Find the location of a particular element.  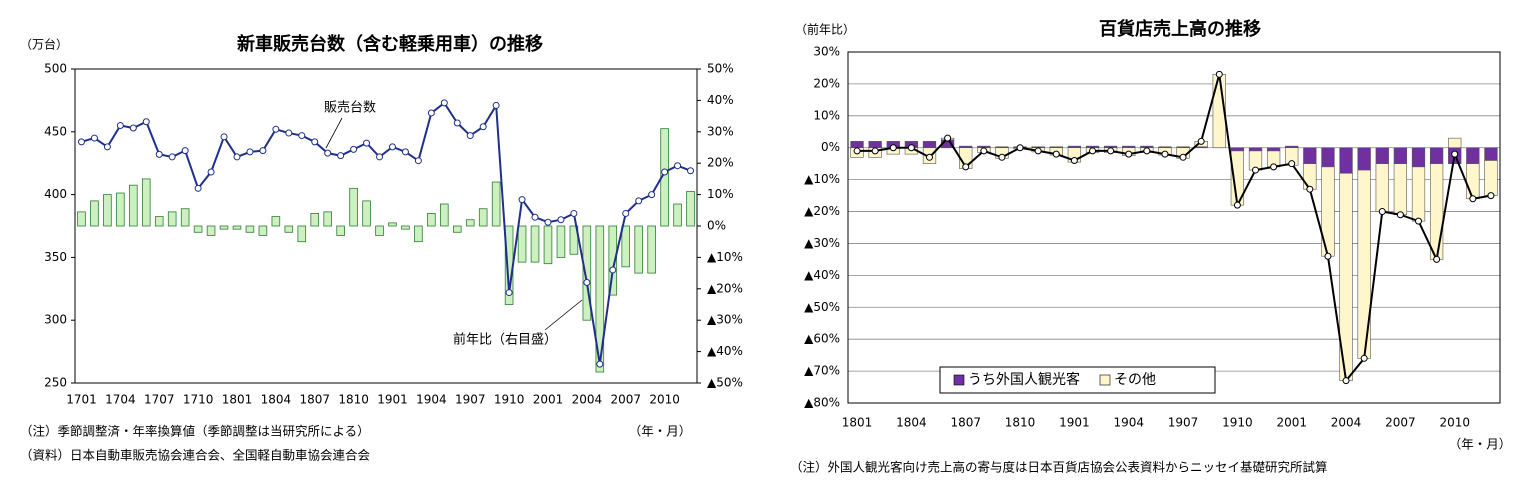

y-tick-label: ▲20% is located at coordinates (822, 211).